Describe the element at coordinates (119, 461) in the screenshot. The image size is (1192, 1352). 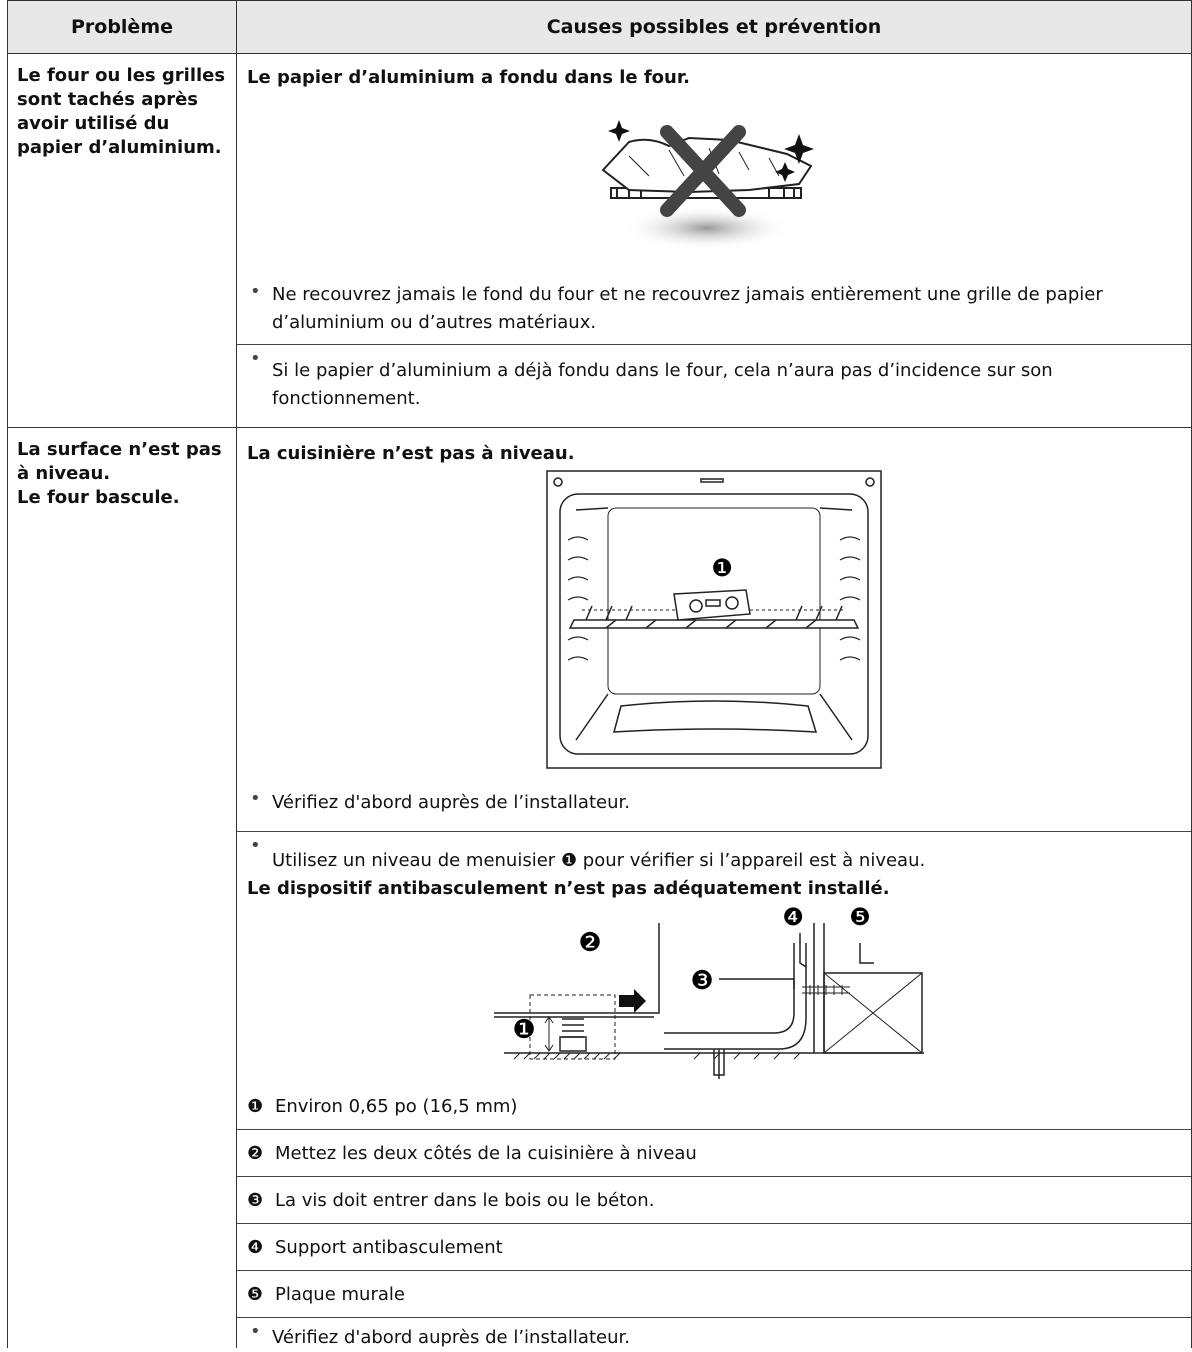
I see `problem-text: La surface n’est pas à niveau.` at that location.